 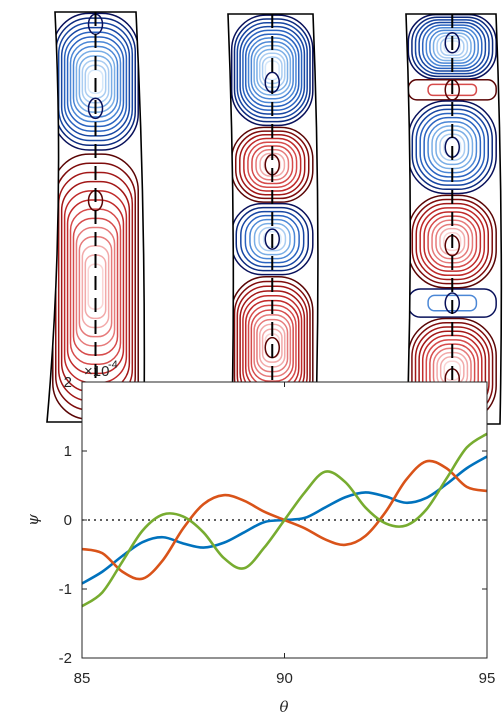 What do you see at coordinates (33, 520) in the screenshot?
I see `y-axis-label: ψ` at bounding box center [33, 520].